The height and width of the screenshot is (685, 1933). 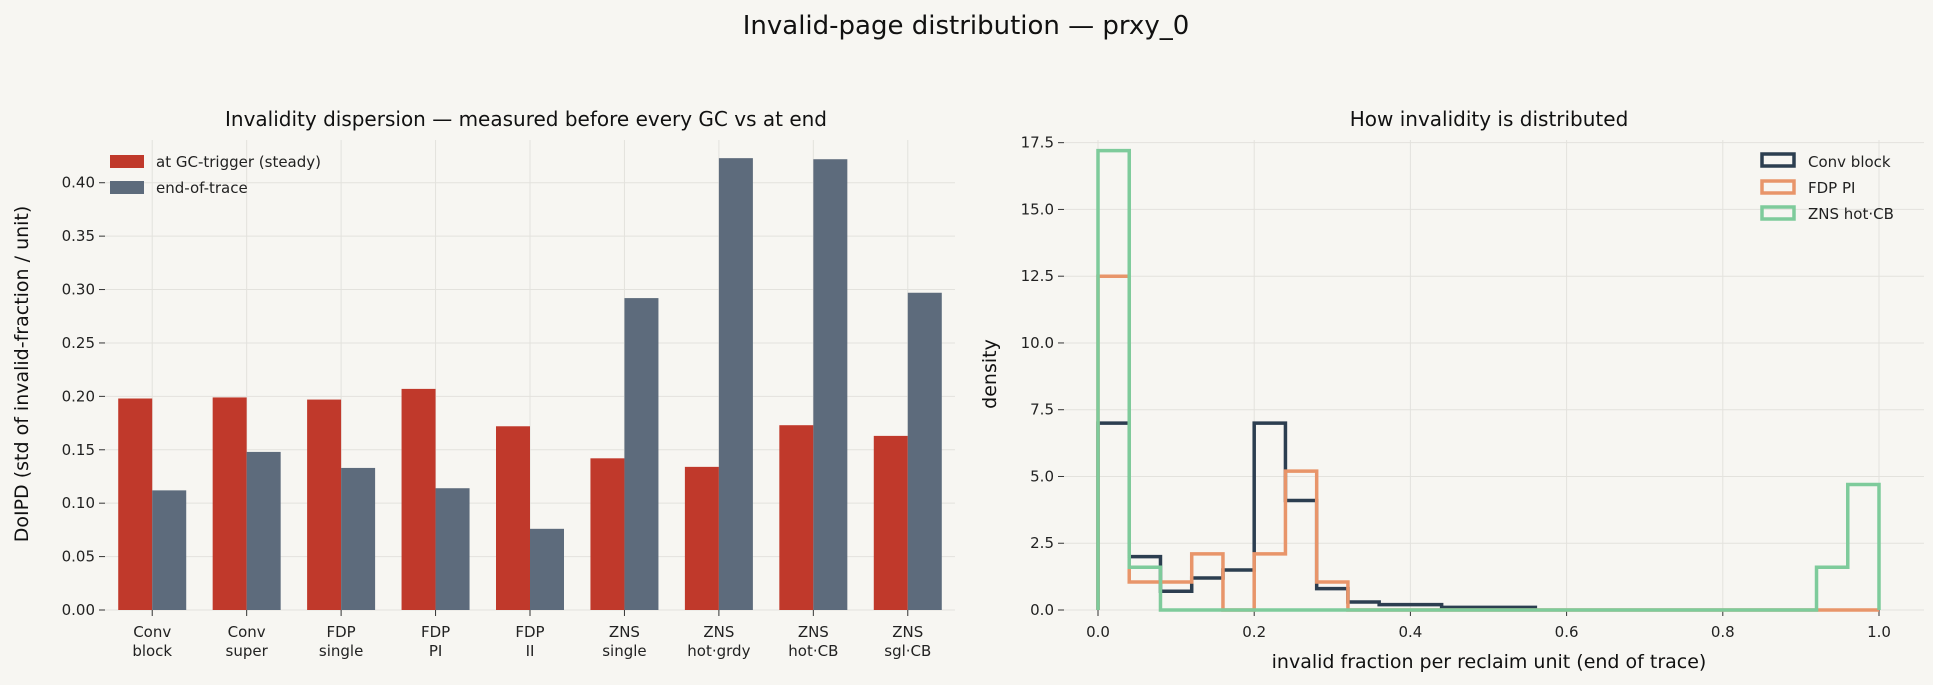 What do you see at coordinates (78, 290) in the screenshot?
I see `bar-y-tick-label: 0.30` at bounding box center [78, 290].